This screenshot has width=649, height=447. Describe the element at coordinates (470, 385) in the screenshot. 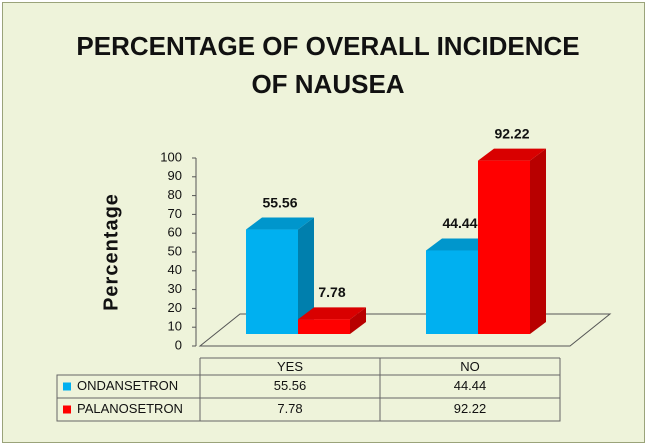

I see `table-value: 44.44` at that location.